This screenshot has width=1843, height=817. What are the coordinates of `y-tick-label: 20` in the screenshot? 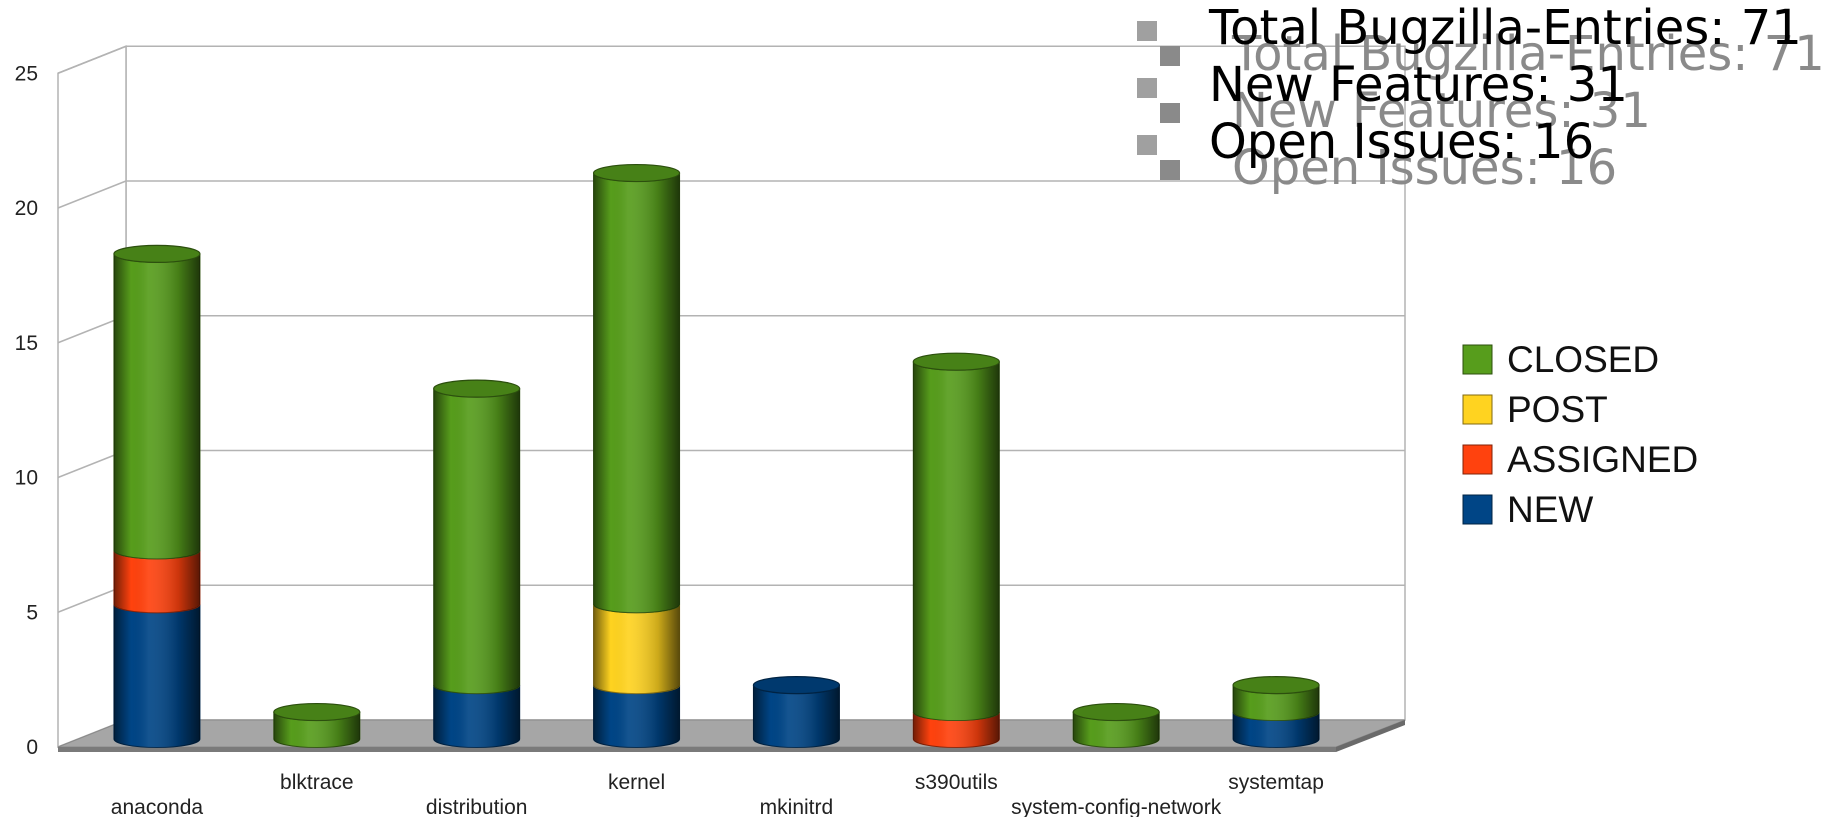 It's located at (26, 208).